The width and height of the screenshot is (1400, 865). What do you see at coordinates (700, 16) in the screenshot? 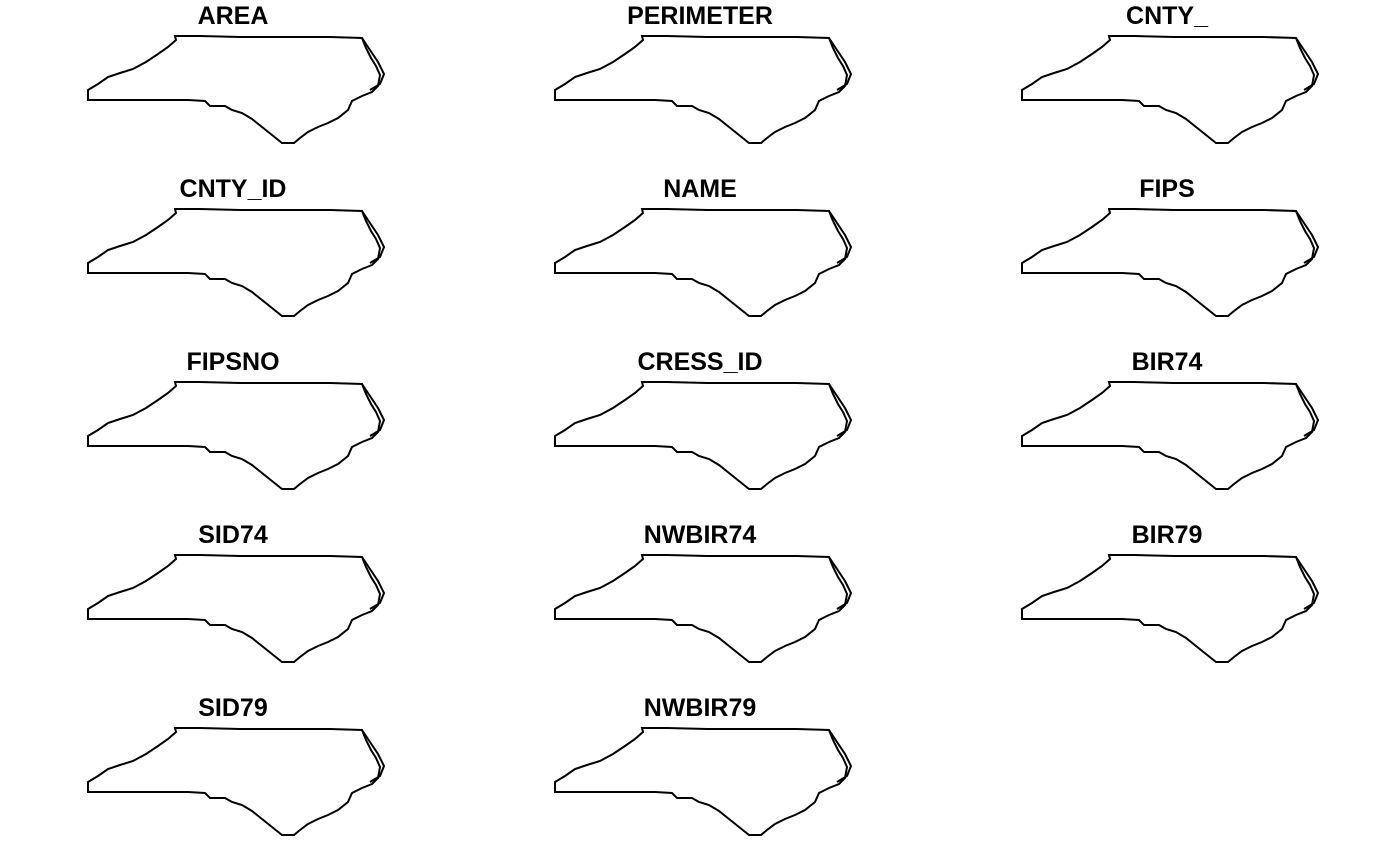
I see `panel-title: PERIMETER` at bounding box center [700, 16].